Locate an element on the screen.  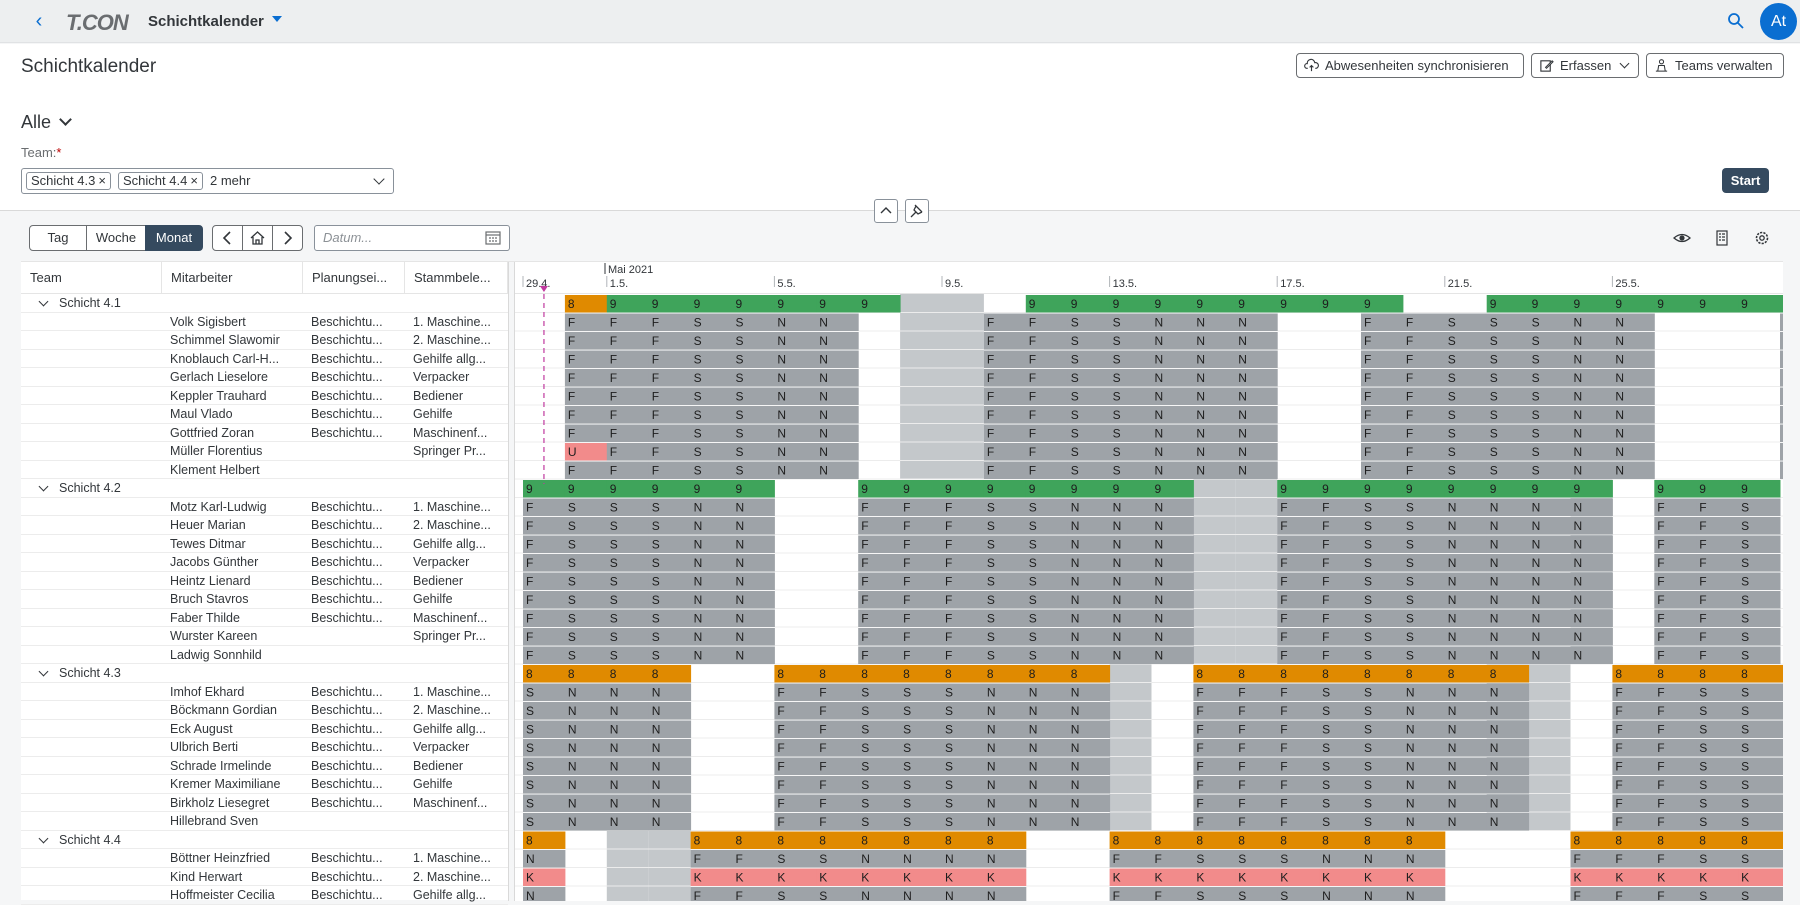
group-row: Schicht 4.2 is located at coordinates (264, 488).